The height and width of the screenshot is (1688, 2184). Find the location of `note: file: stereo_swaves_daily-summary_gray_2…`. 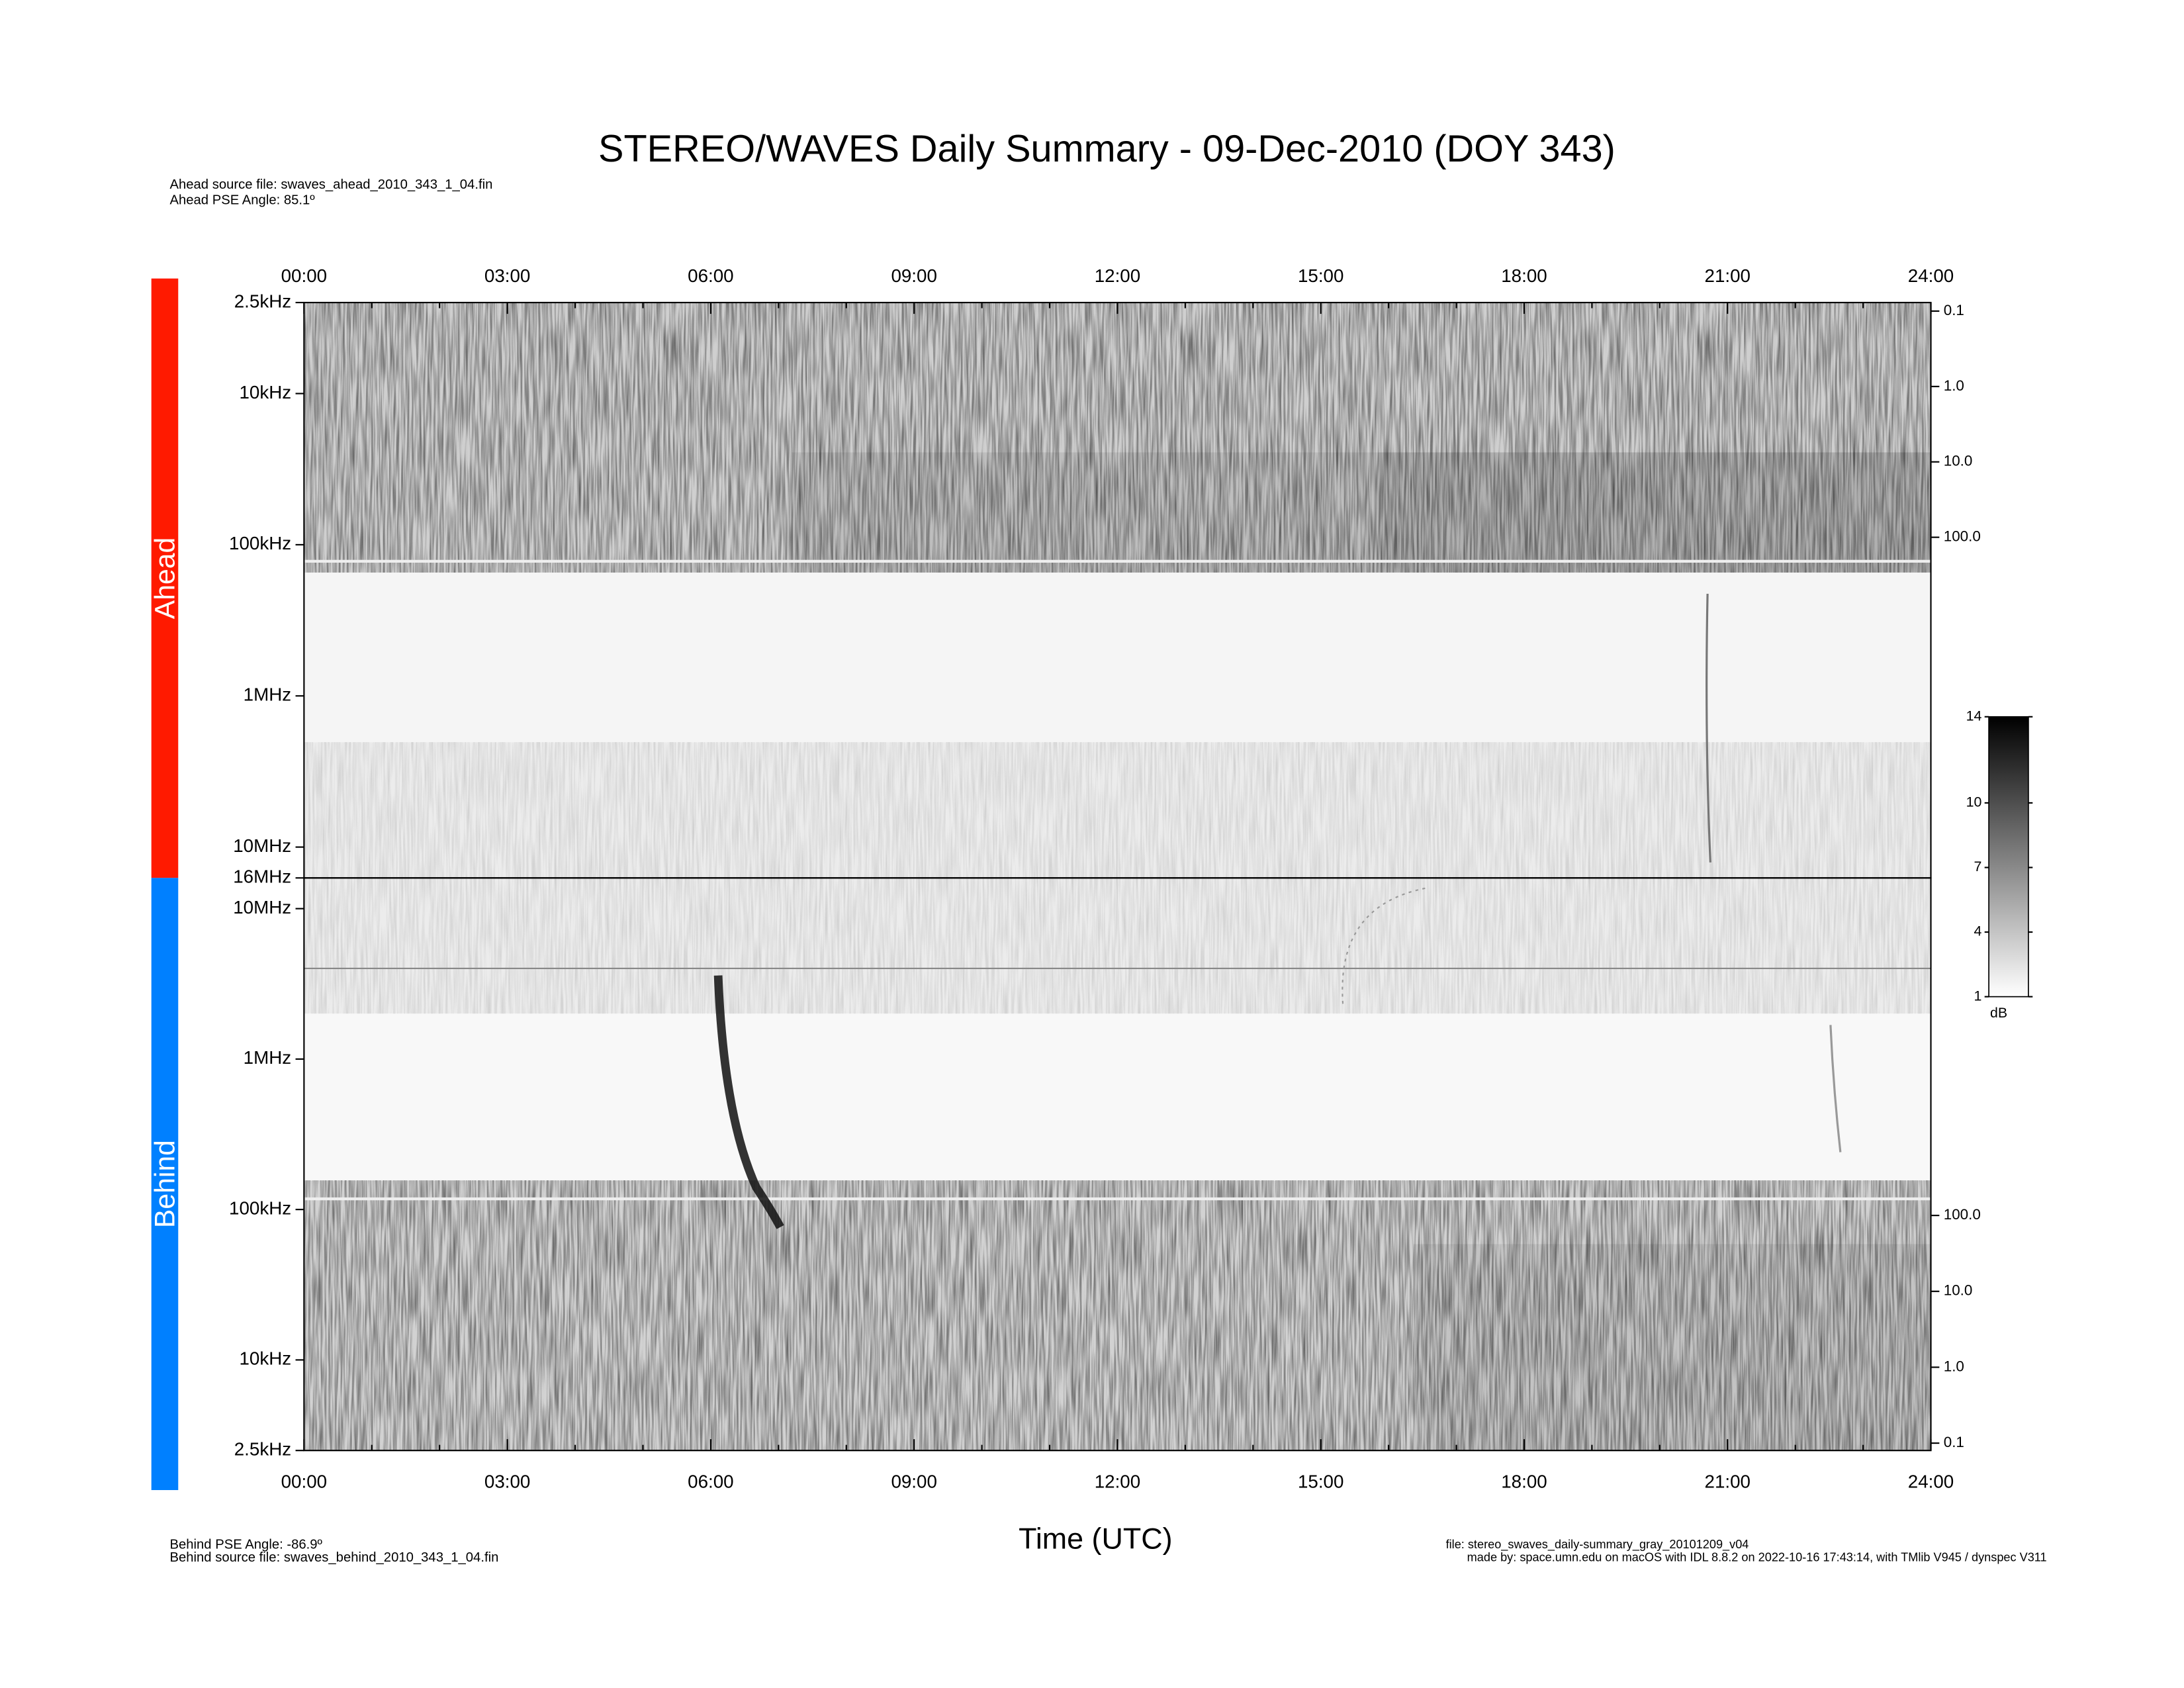

note: file: stereo_swaves_daily-summary_gray_2… is located at coordinates (1598, 1545).